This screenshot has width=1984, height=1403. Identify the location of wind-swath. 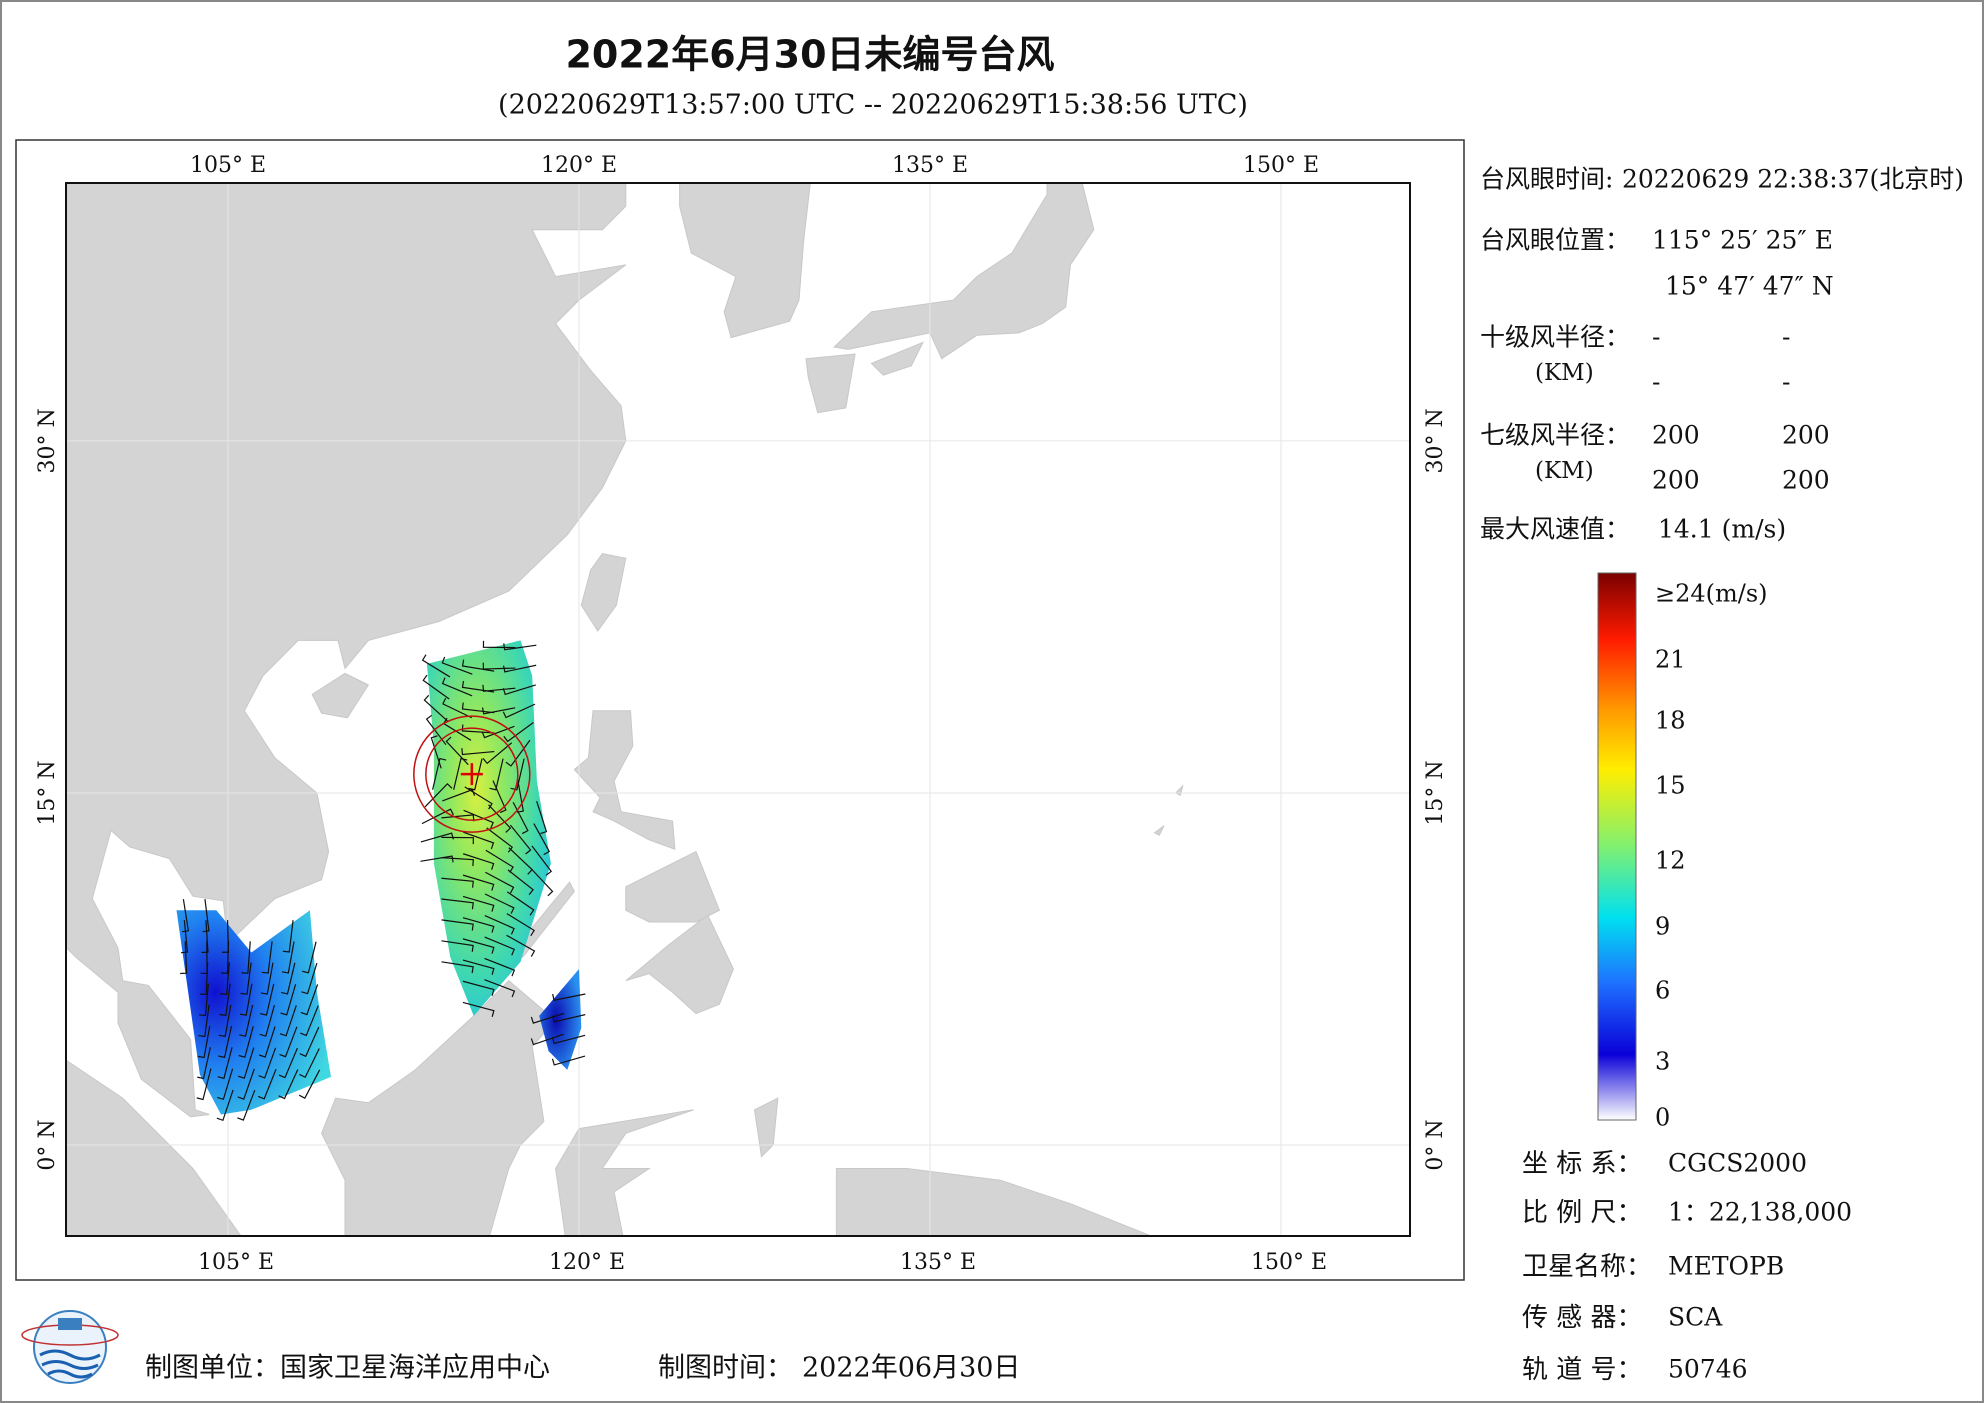
(560, 1019).